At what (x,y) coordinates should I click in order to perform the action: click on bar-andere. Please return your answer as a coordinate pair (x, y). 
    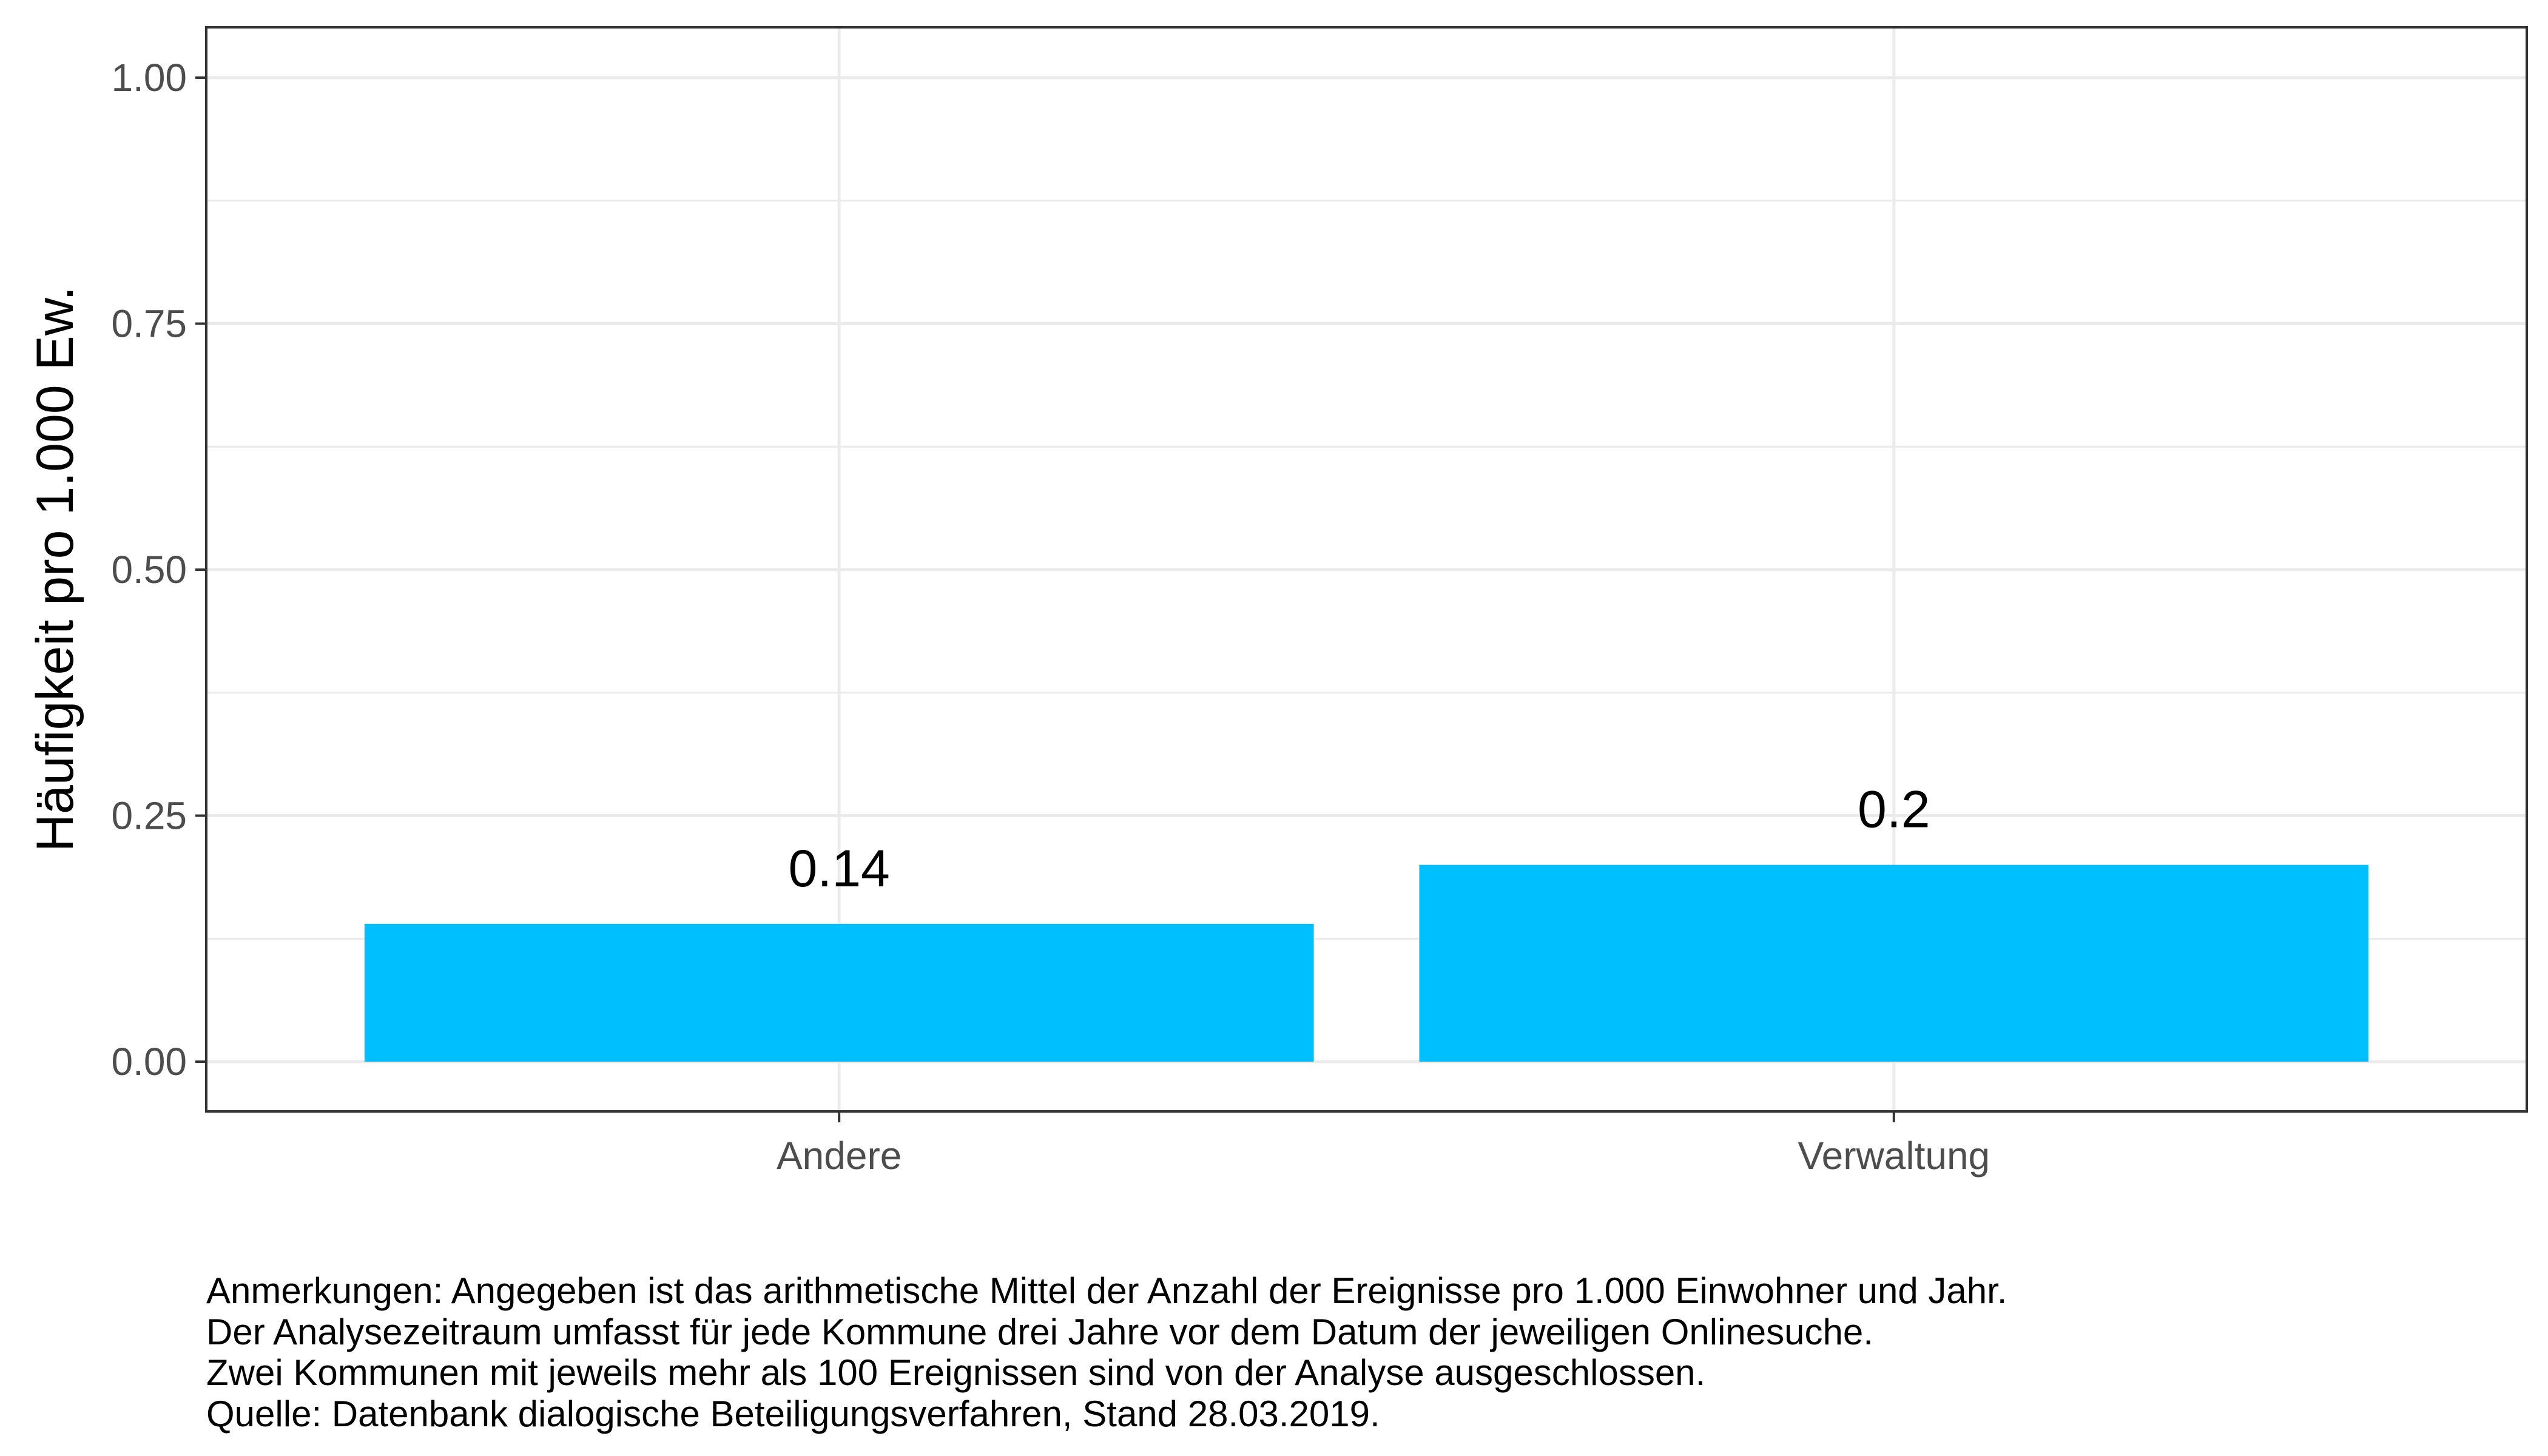
    Looking at the image, I should click on (839, 992).